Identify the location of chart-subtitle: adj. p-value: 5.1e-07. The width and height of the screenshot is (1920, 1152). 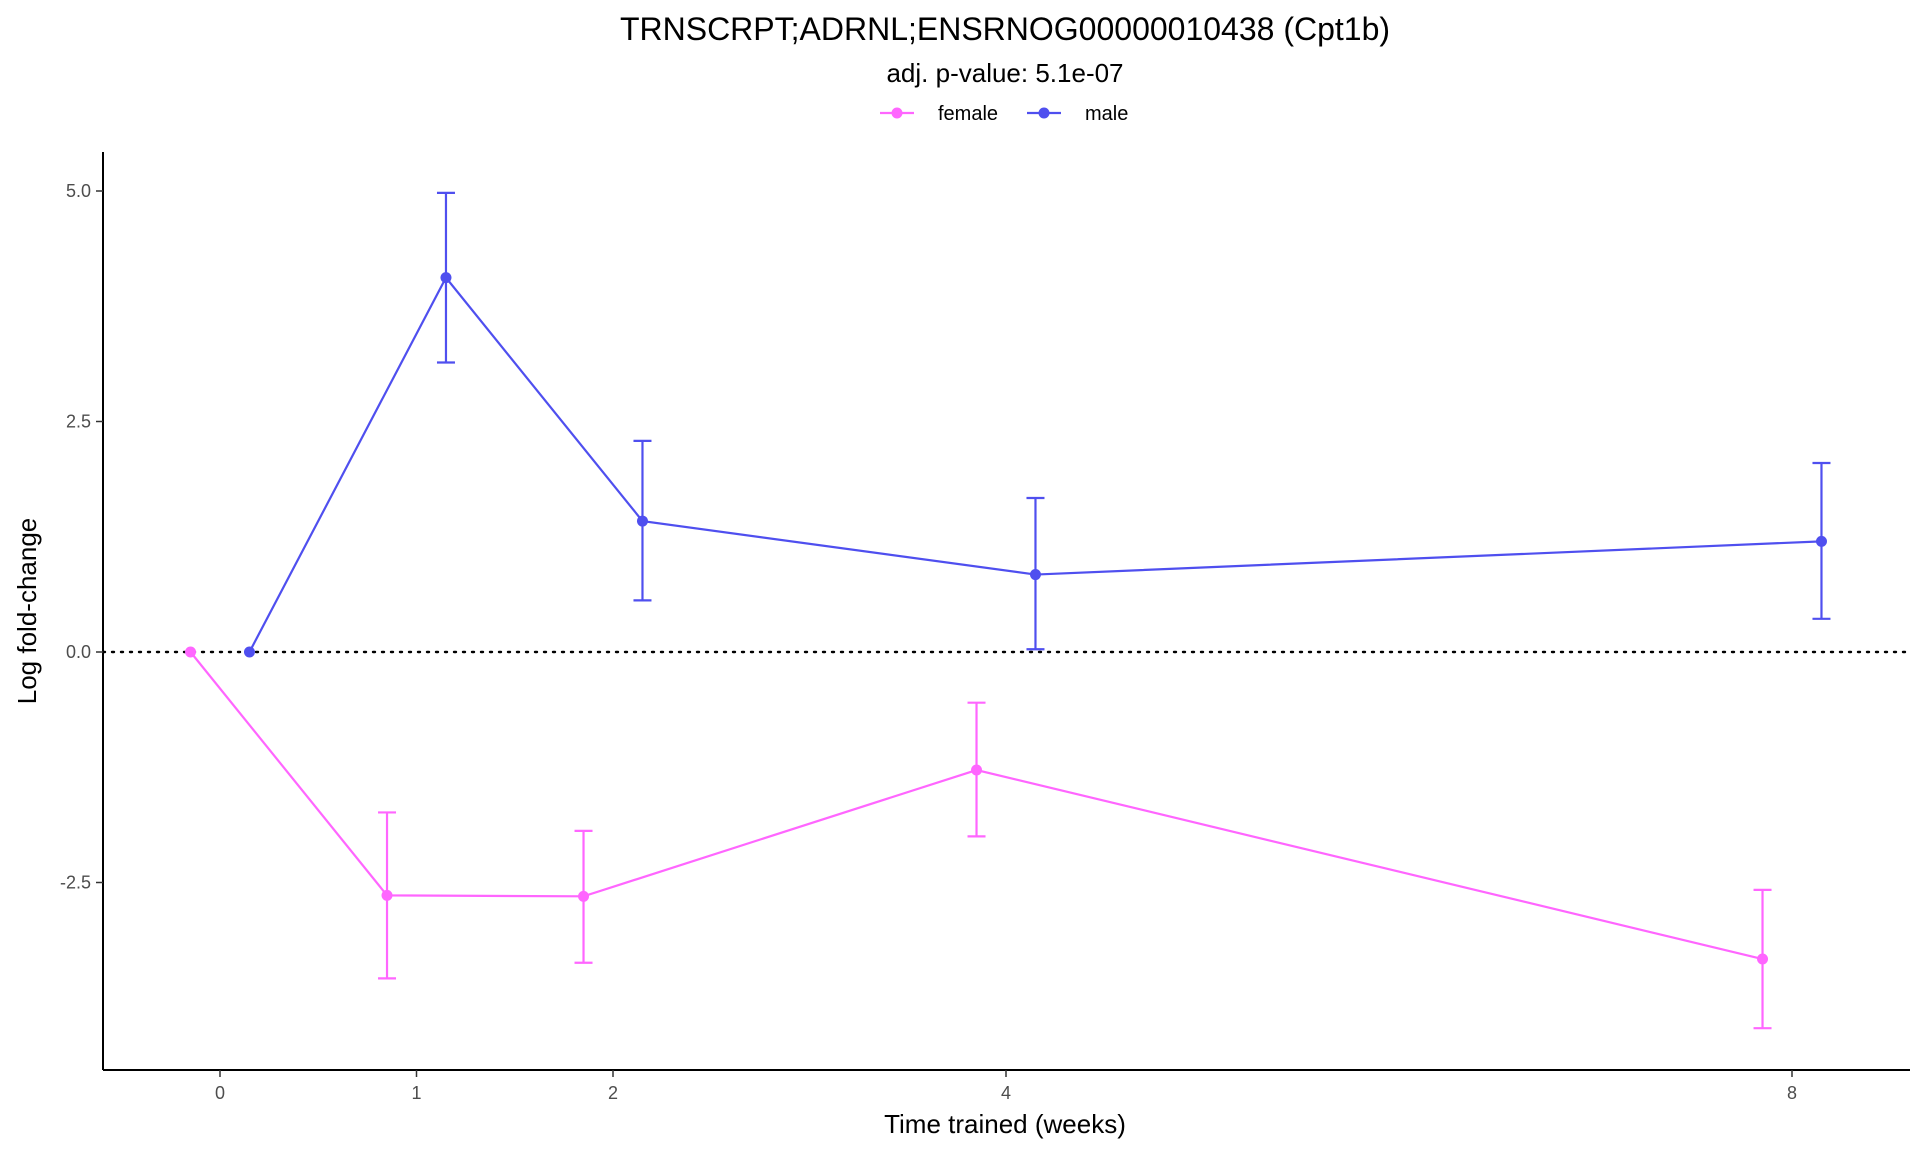
(1004, 73).